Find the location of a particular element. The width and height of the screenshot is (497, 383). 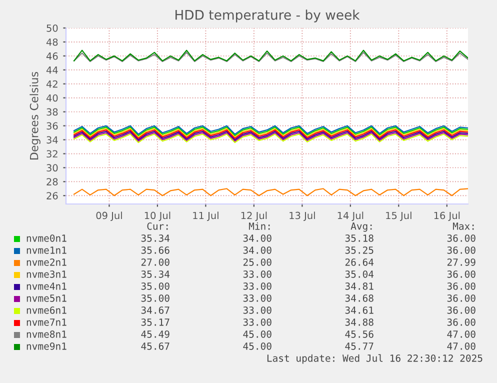

x-tick-label: 16 Jul is located at coordinates (447, 216).